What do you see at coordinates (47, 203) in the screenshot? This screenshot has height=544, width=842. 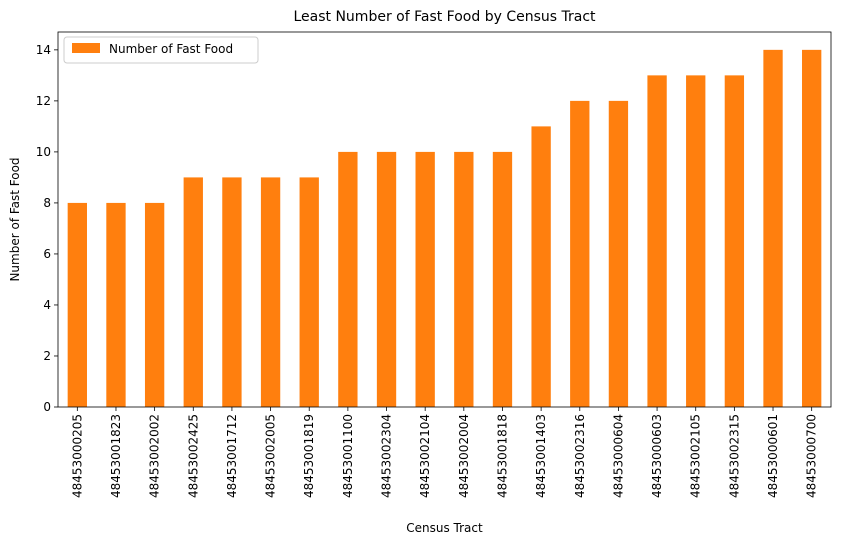 I see `y-tick-label: 8` at bounding box center [47, 203].